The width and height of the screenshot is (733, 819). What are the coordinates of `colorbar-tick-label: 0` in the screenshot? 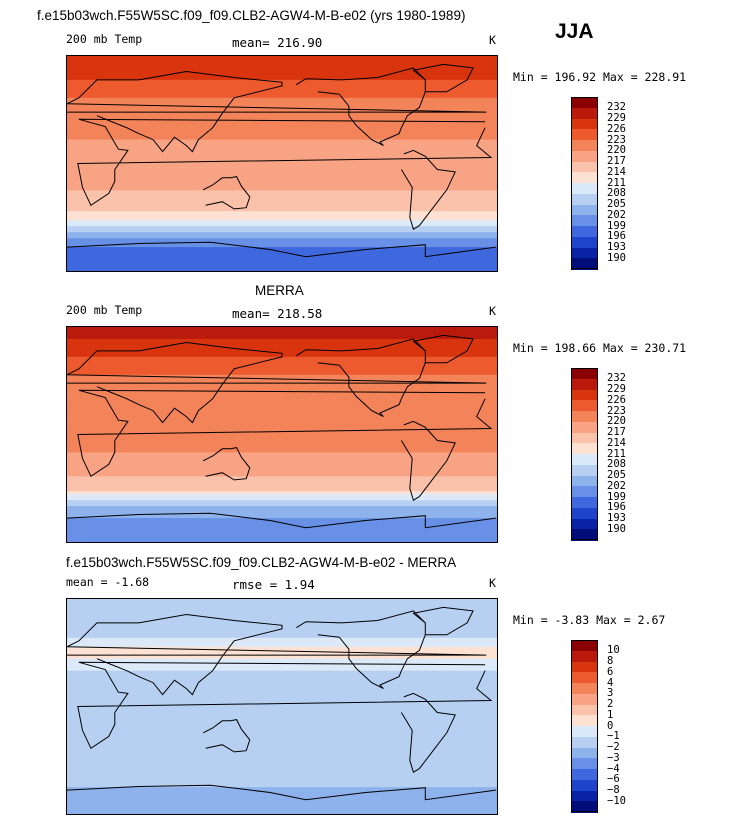 It's located at (610, 725).